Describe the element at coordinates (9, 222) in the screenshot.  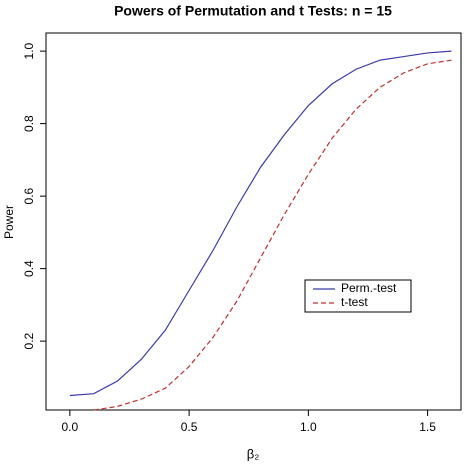
I see `y-axis-label: Power` at that location.